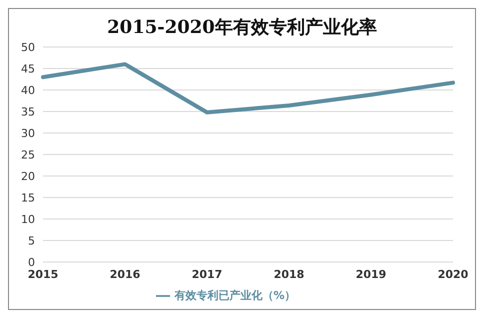 This screenshot has width=486, height=320. Describe the element at coordinates (235, 295) in the screenshot. I see `legend-label: 有效专利已产业化（%）` at that location.